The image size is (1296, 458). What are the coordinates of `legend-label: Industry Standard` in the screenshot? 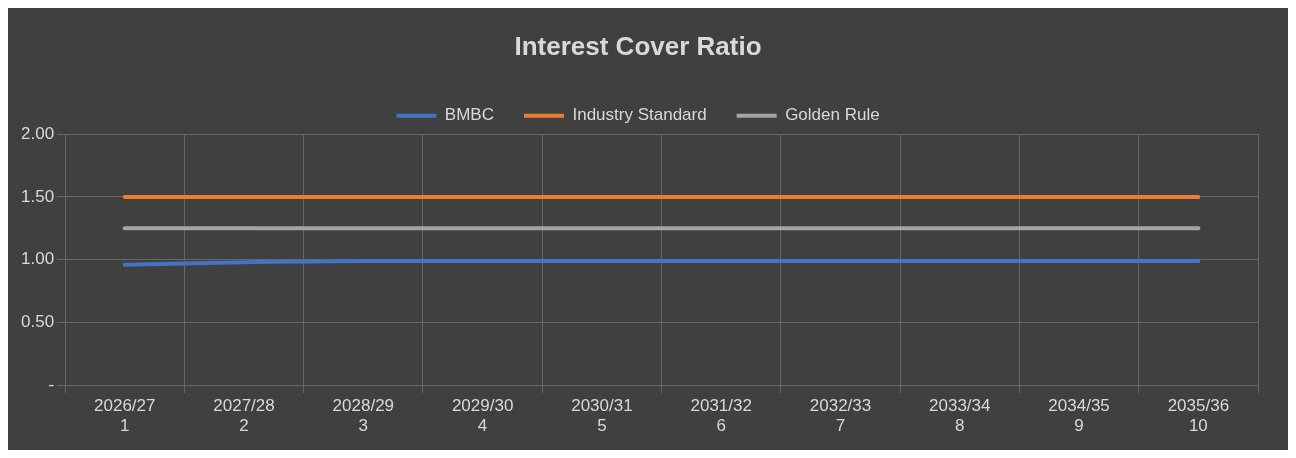 It's located at (639, 115).